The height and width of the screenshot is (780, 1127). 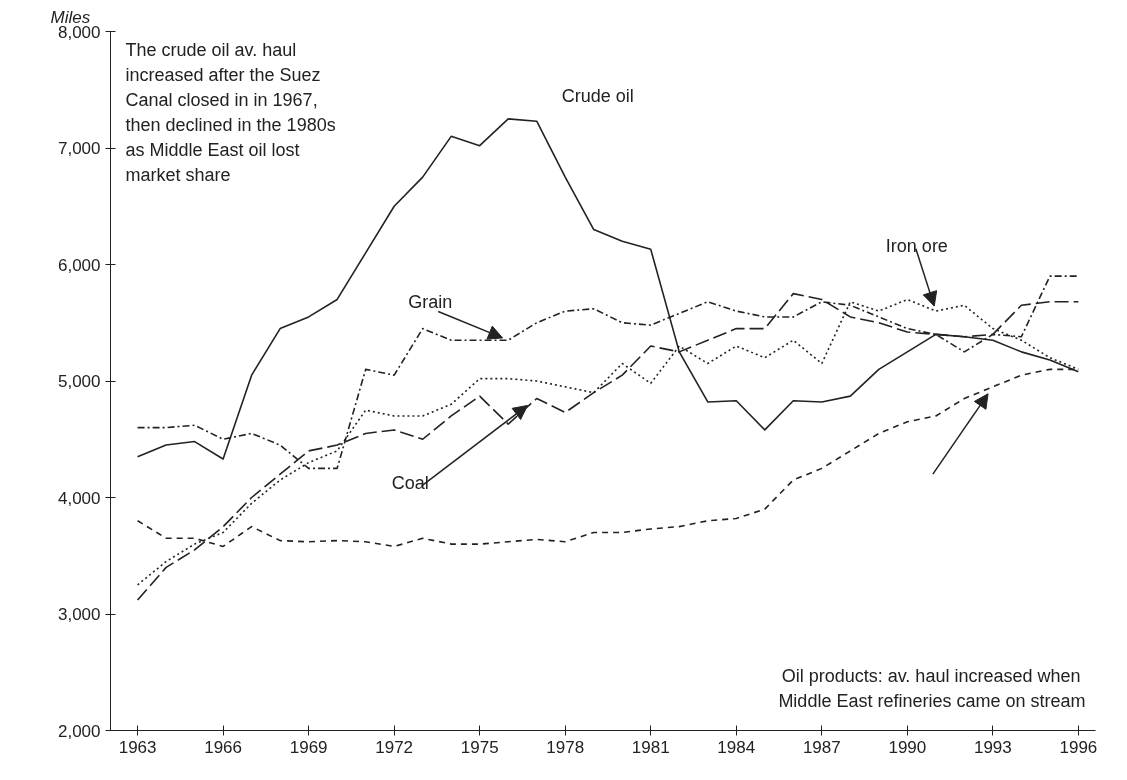 I want to click on x-tick-label: 1978, so click(x=565, y=747).